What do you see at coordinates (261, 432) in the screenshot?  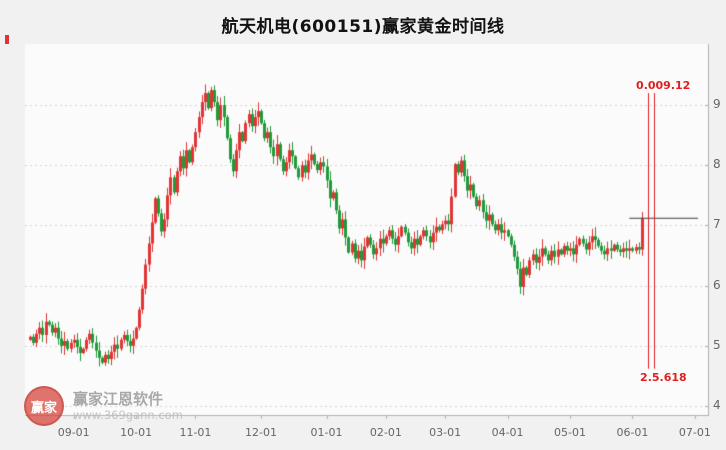 I see `x-axis-tick-label: 12-01` at bounding box center [261, 432].